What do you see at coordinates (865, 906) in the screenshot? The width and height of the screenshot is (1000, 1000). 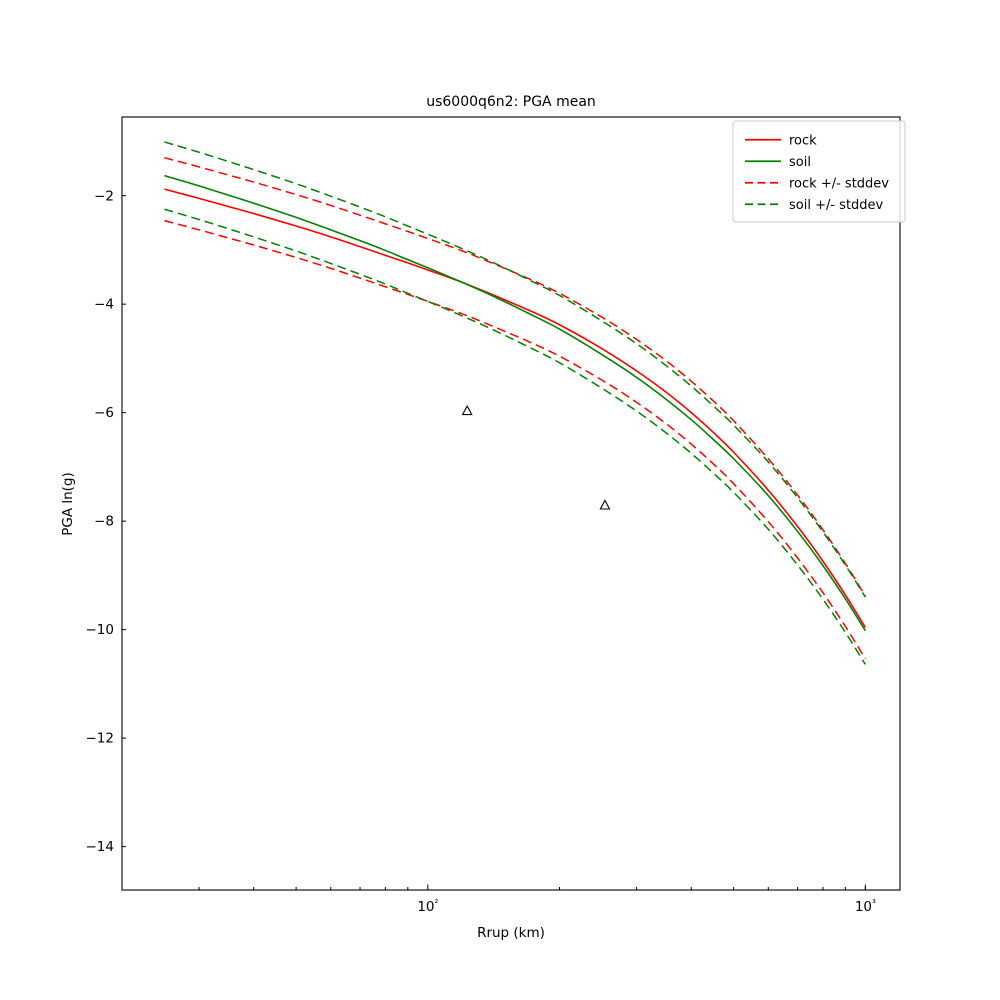 I see `x-tick-label: 10³` at bounding box center [865, 906].